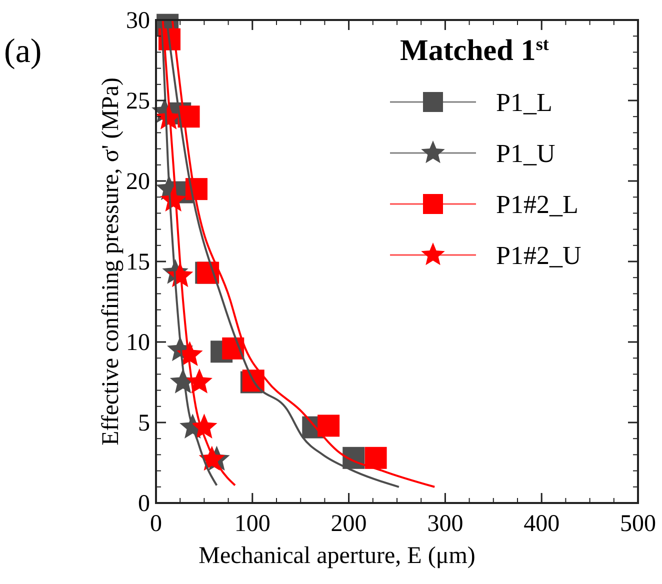 This screenshot has width=662, height=584. What do you see at coordinates (526, 153) in the screenshot?
I see `legend-label: P1_U` at bounding box center [526, 153].